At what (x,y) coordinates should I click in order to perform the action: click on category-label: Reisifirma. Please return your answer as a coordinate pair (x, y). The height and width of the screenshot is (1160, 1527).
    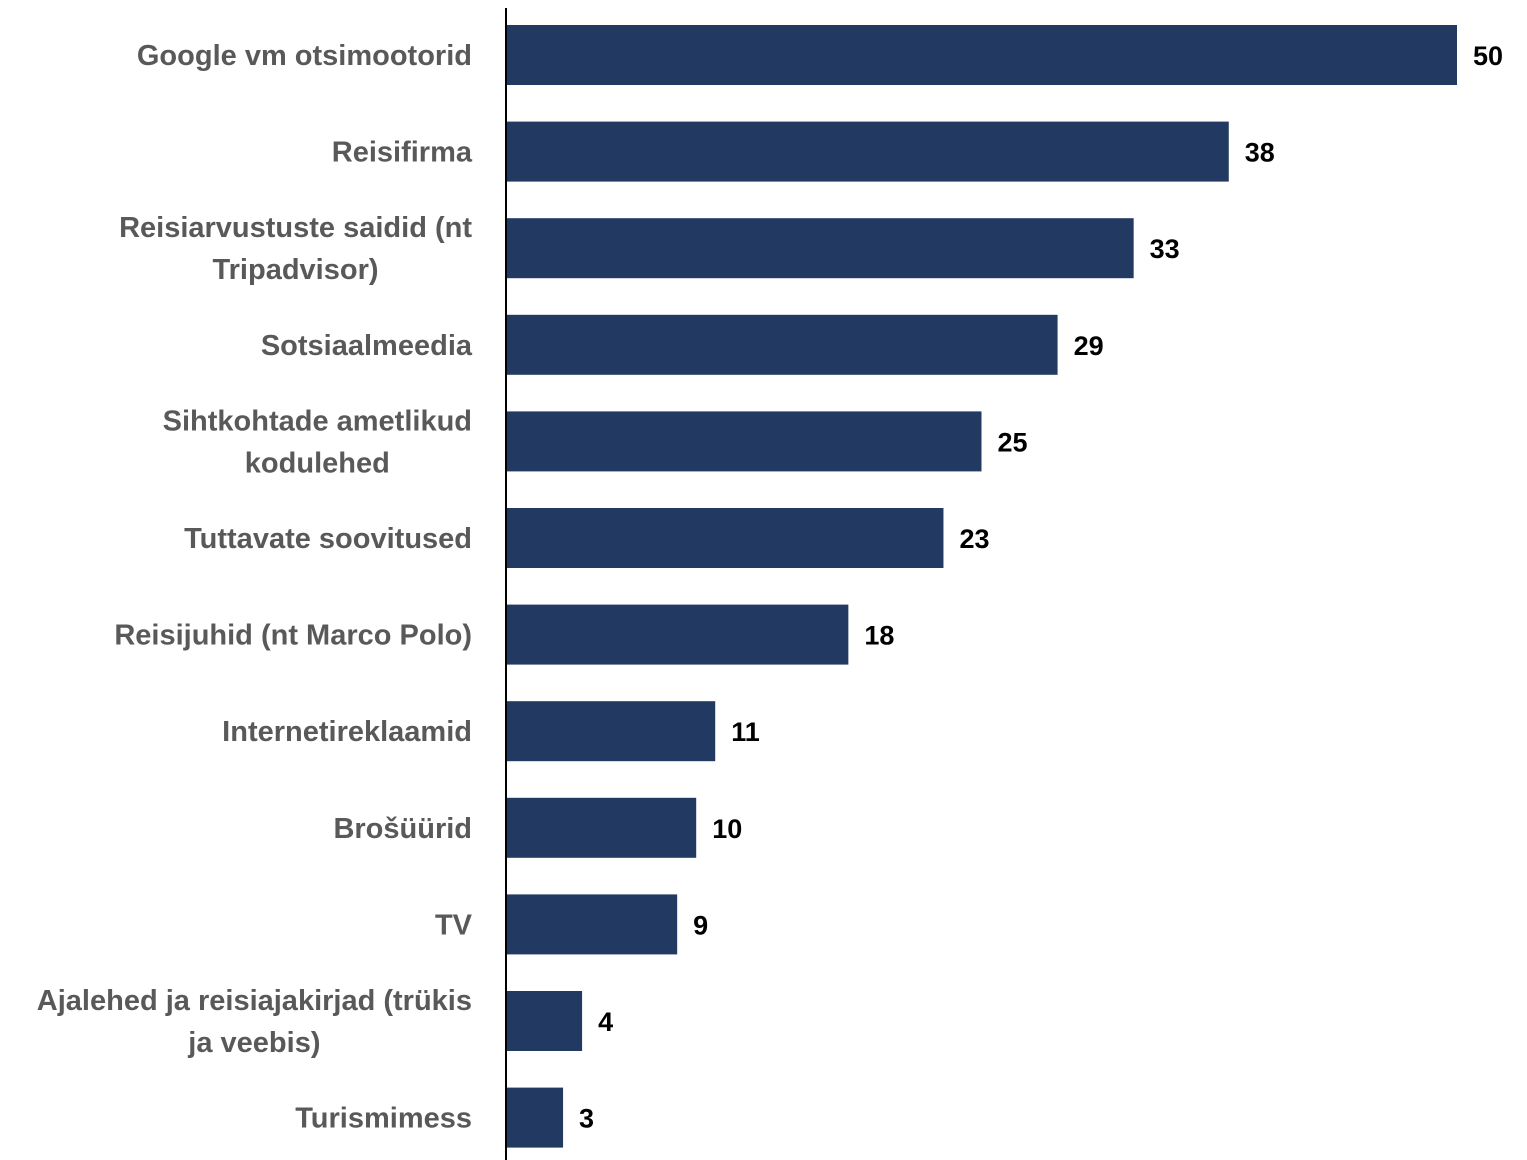
    Looking at the image, I should click on (402, 153).